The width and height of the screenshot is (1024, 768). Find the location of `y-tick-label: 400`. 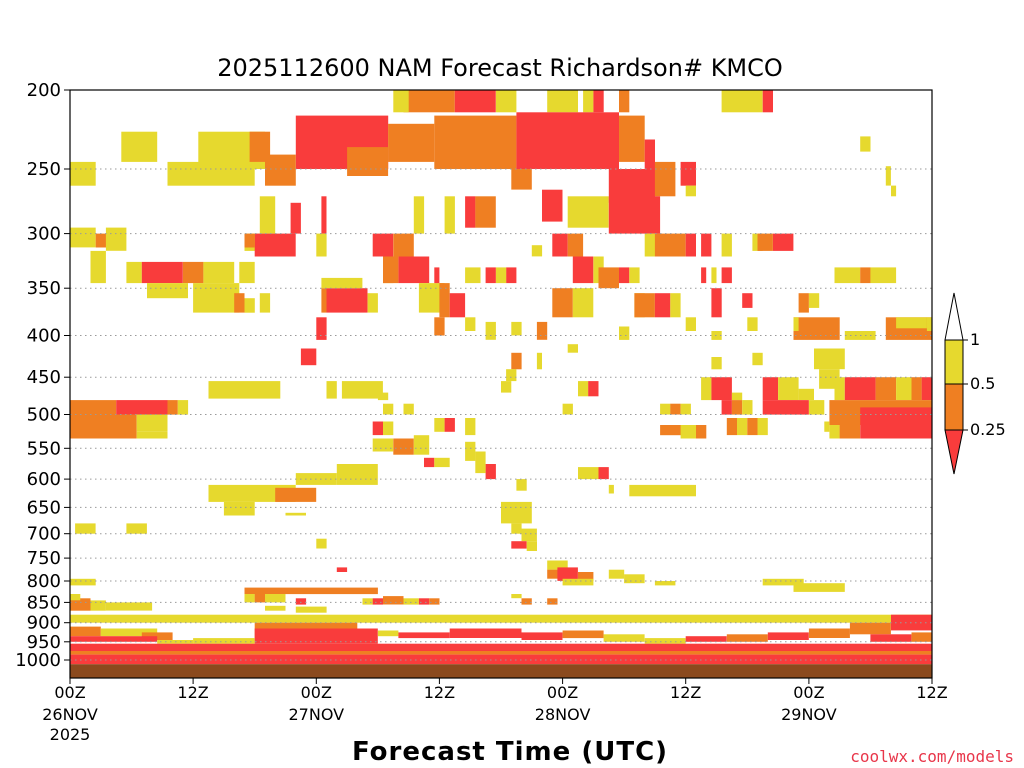

y-tick-label: 400 is located at coordinates (44, 336).